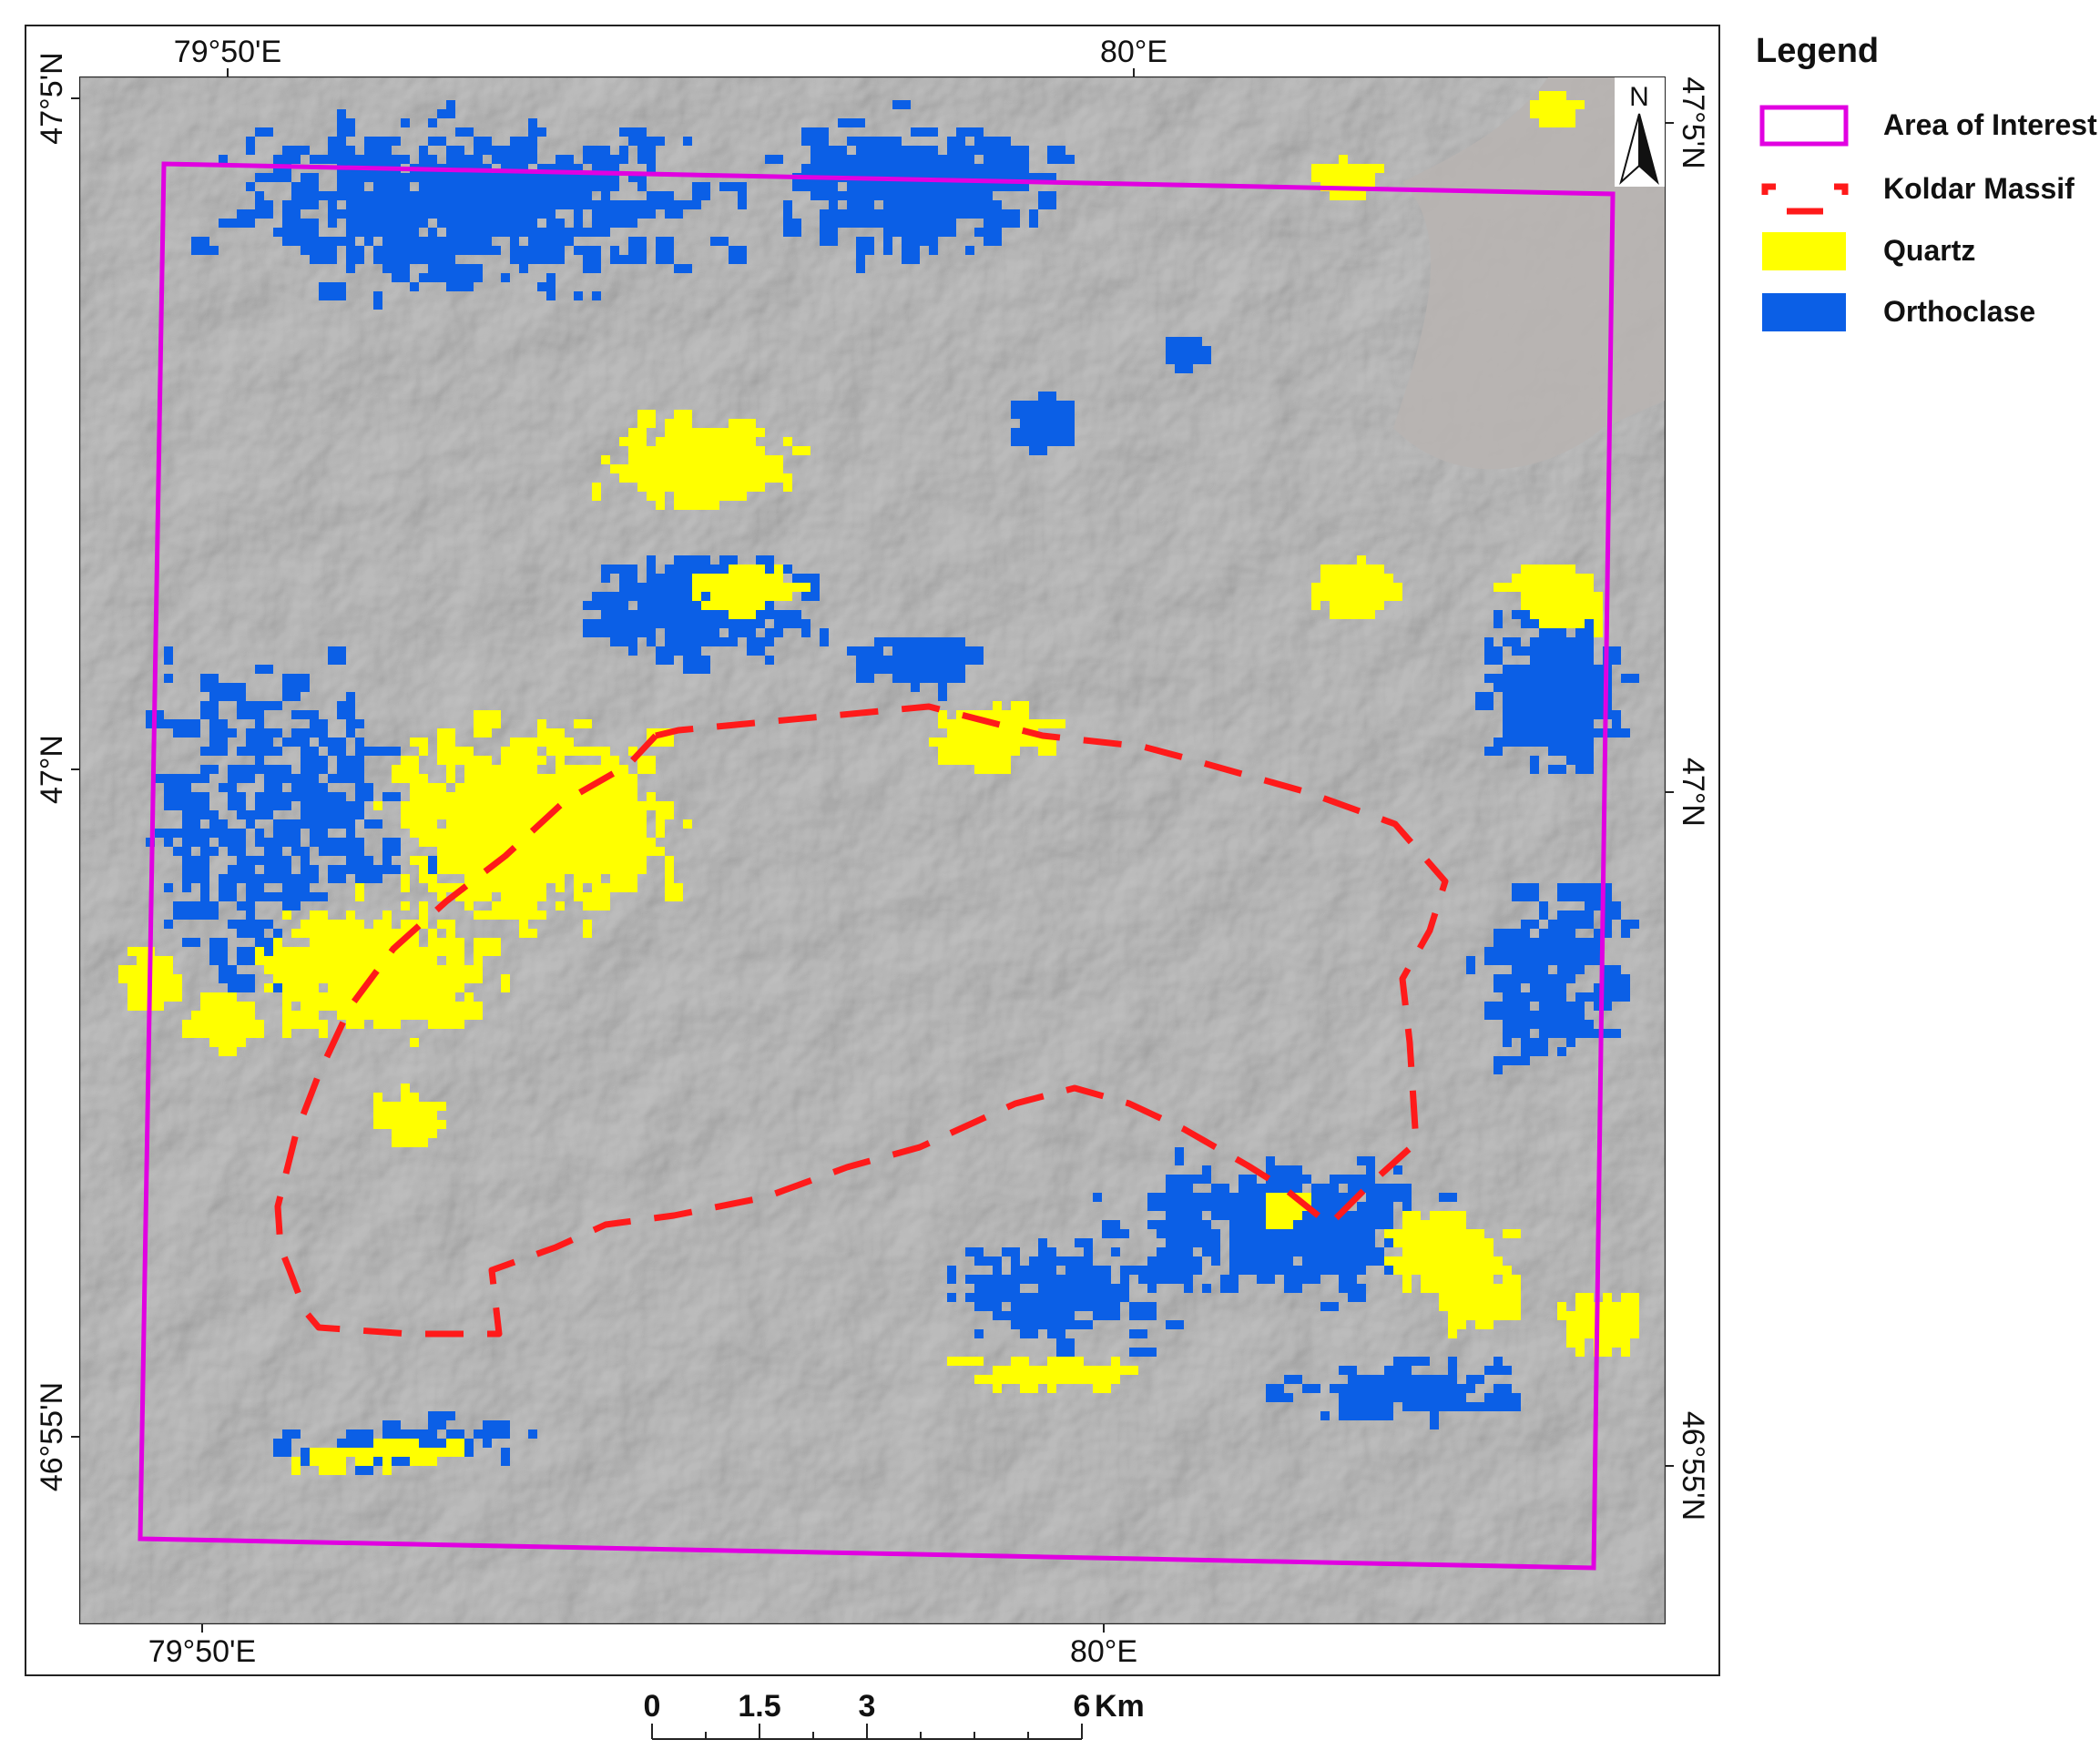 This screenshot has width=2100, height=1760. What do you see at coordinates (894, 1715) in the screenshot?
I see `scale-bar: 0 1.5 3 6 Km` at bounding box center [894, 1715].